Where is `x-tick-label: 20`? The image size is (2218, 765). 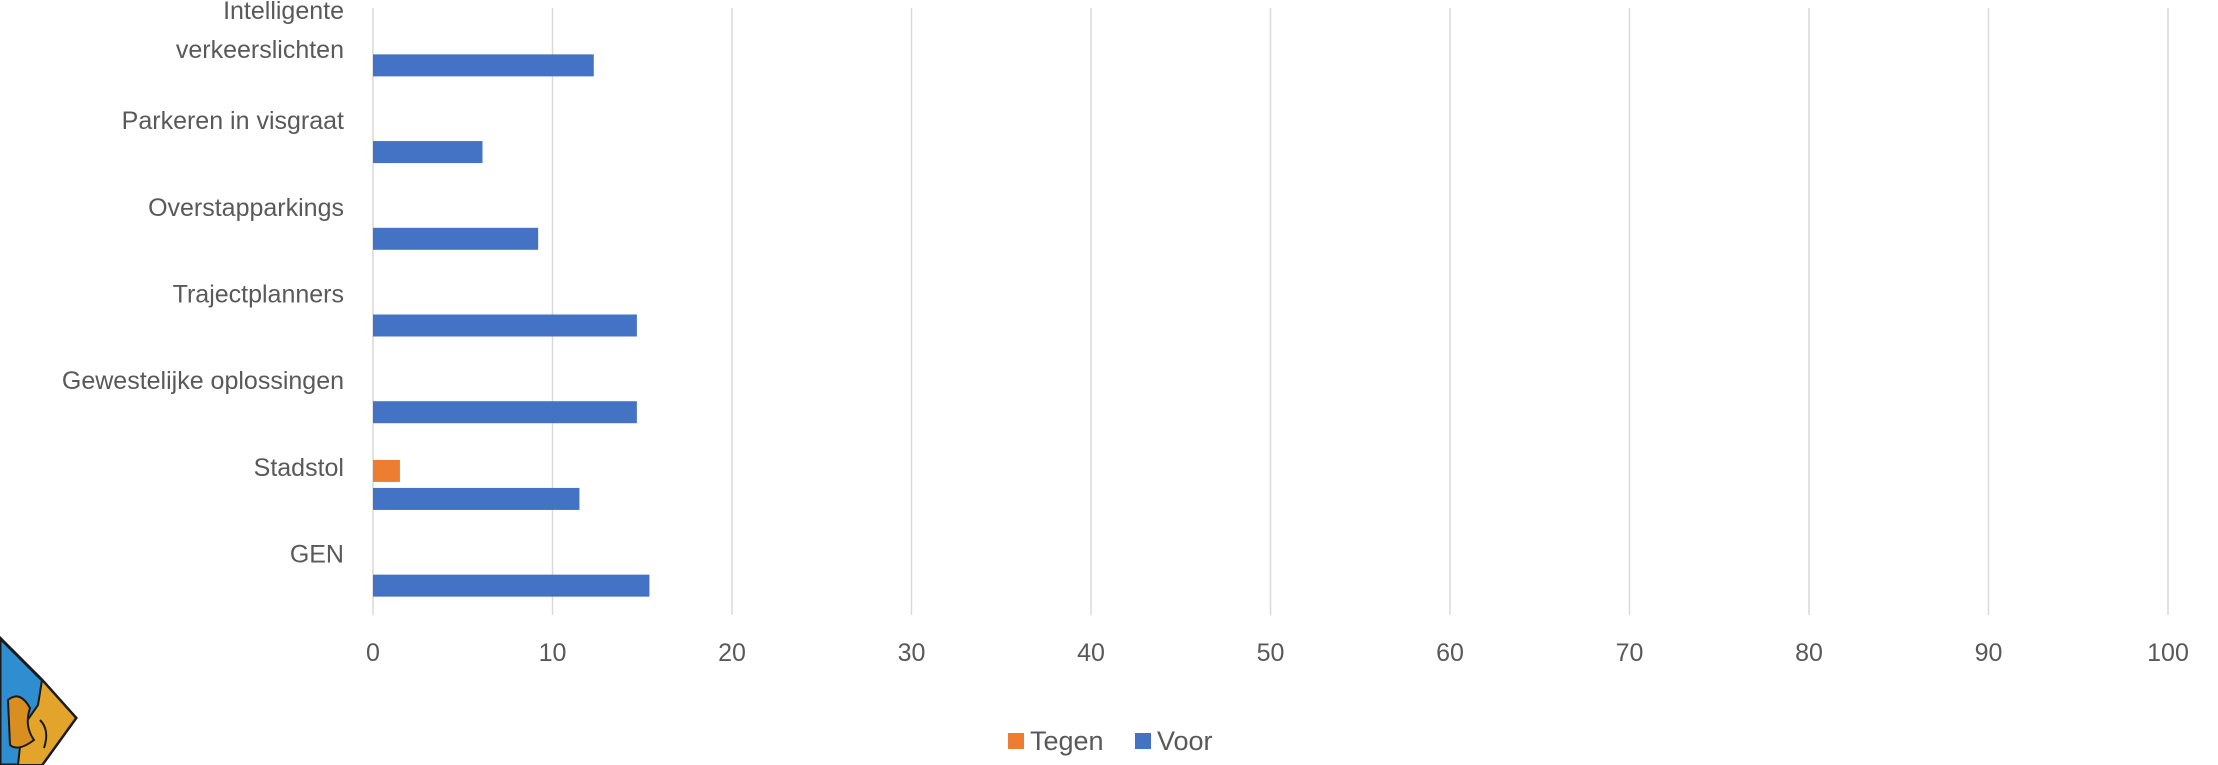
x-tick-label: 20 is located at coordinates (732, 653).